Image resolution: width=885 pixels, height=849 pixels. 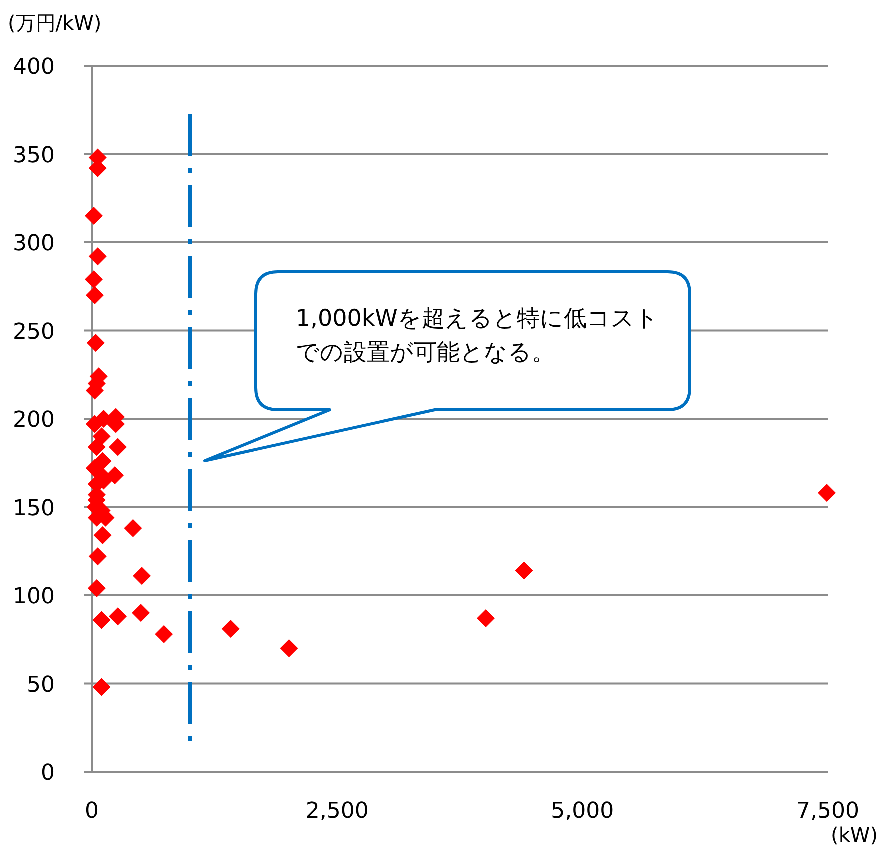 What do you see at coordinates (41, 685) in the screenshot?
I see `y-tick-label: 50` at bounding box center [41, 685].